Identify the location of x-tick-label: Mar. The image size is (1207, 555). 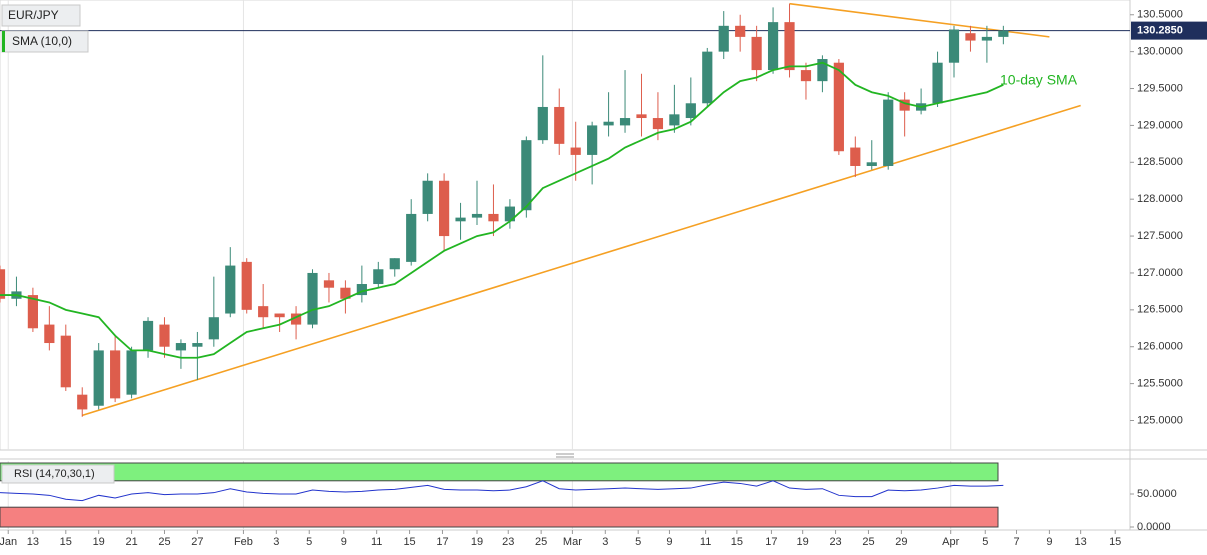
(572, 542).